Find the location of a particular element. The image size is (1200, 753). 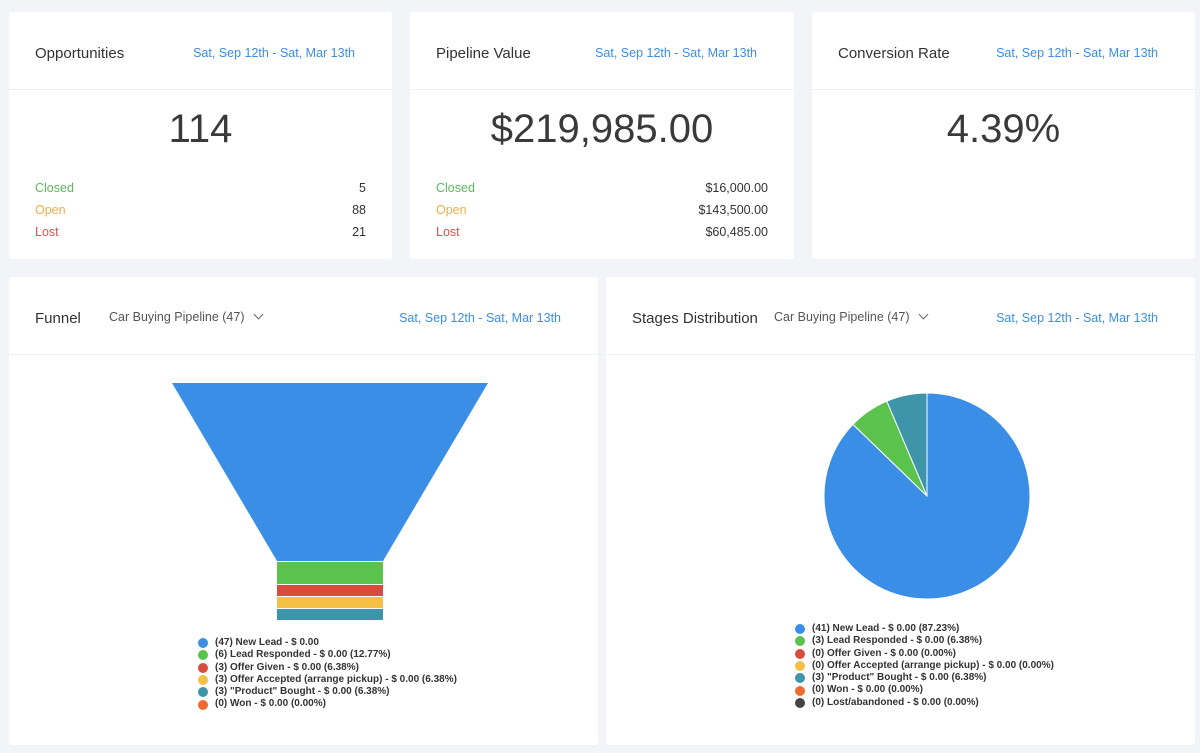

closed-value: 5 is located at coordinates (362, 188).